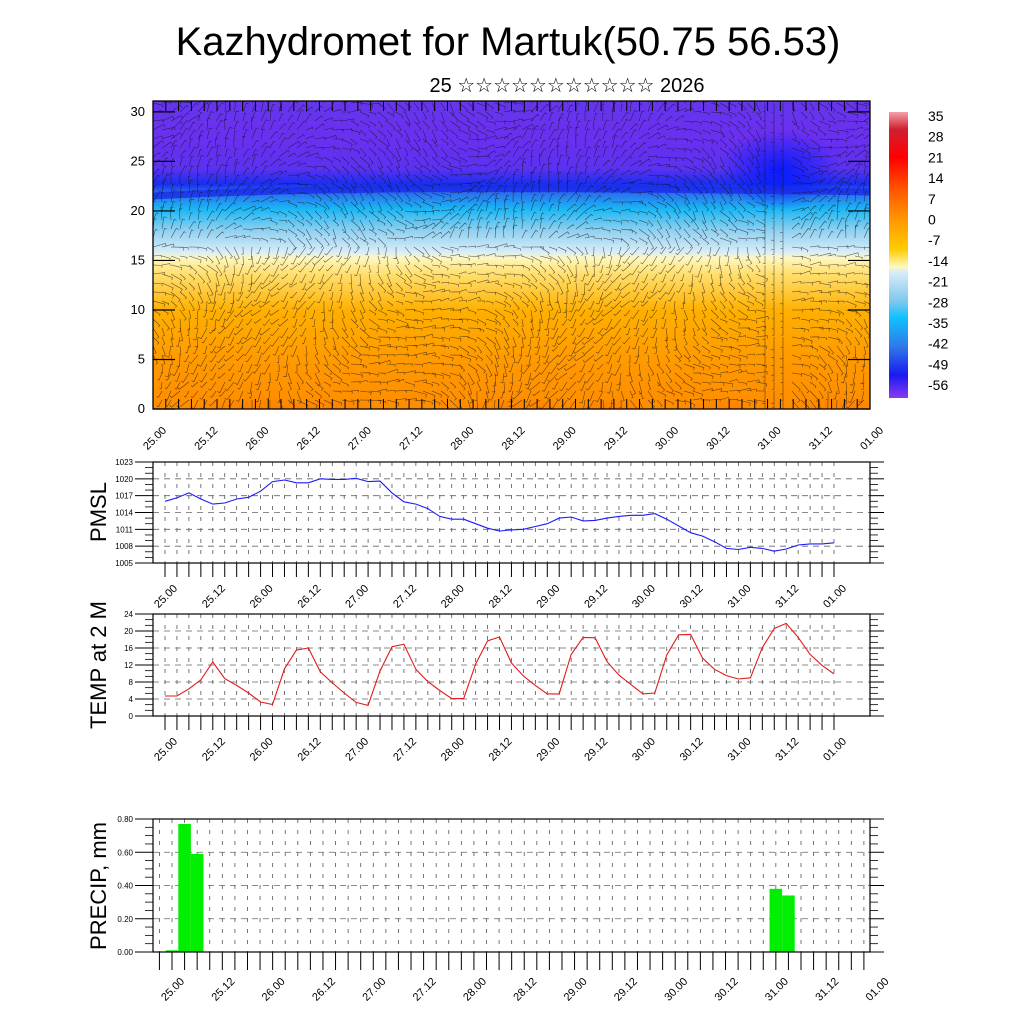 This screenshot has height=1024, width=1024. Describe the element at coordinates (936, 157) in the screenshot. I see `colorbar-label: 21` at that location.